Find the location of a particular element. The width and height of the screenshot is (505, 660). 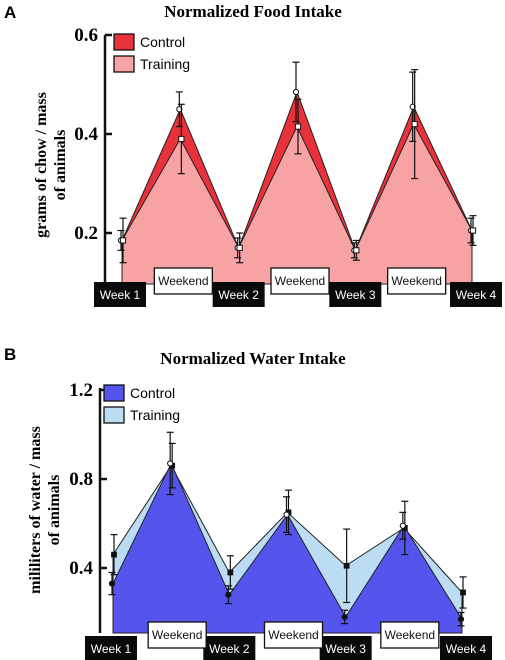

y-tick-label: 1.2 is located at coordinates (81, 390).